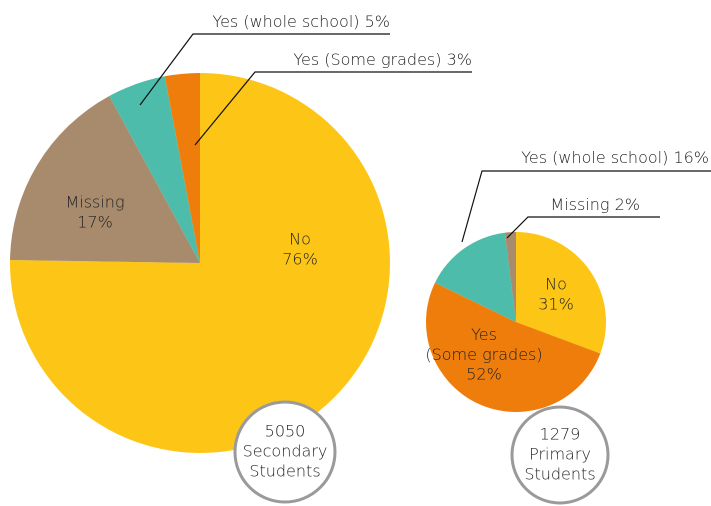  Describe the element at coordinates (377, 21) in the screenshot. I see `slice-value: 5%` at that location.